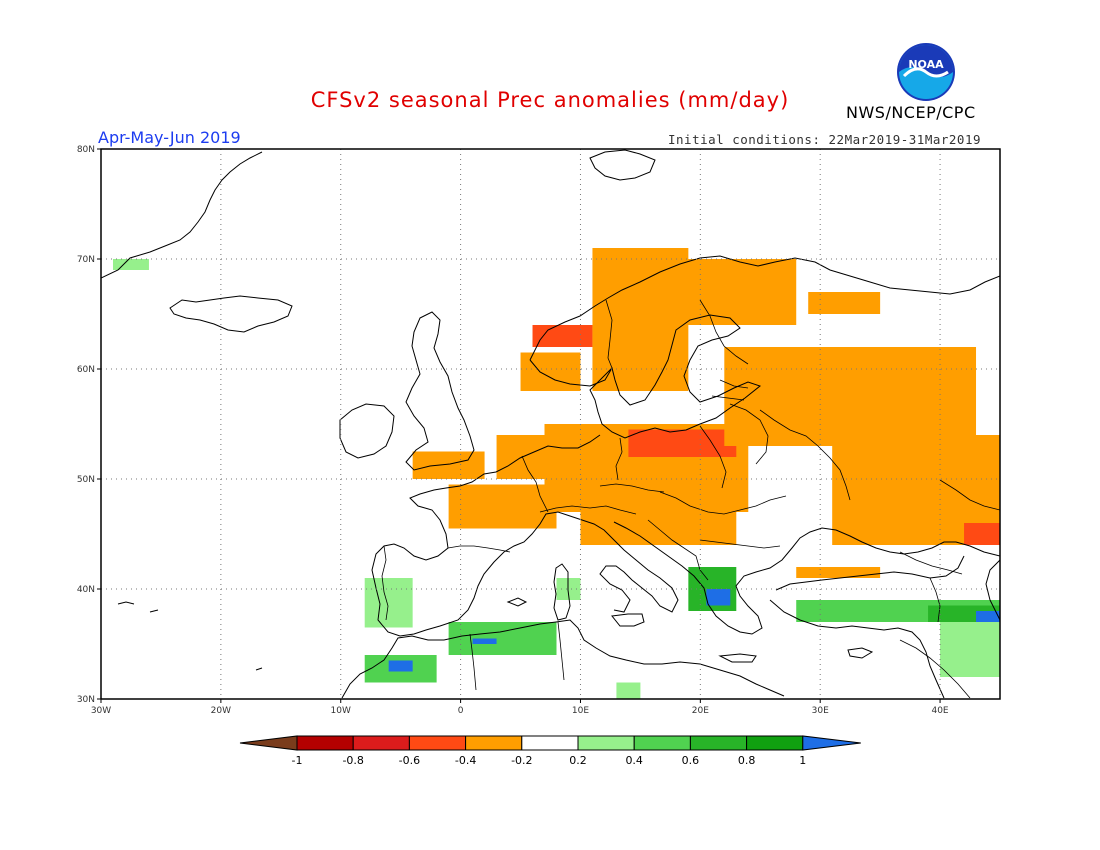  I want to click on colorbar-label: -0.6, so click(409, 760).